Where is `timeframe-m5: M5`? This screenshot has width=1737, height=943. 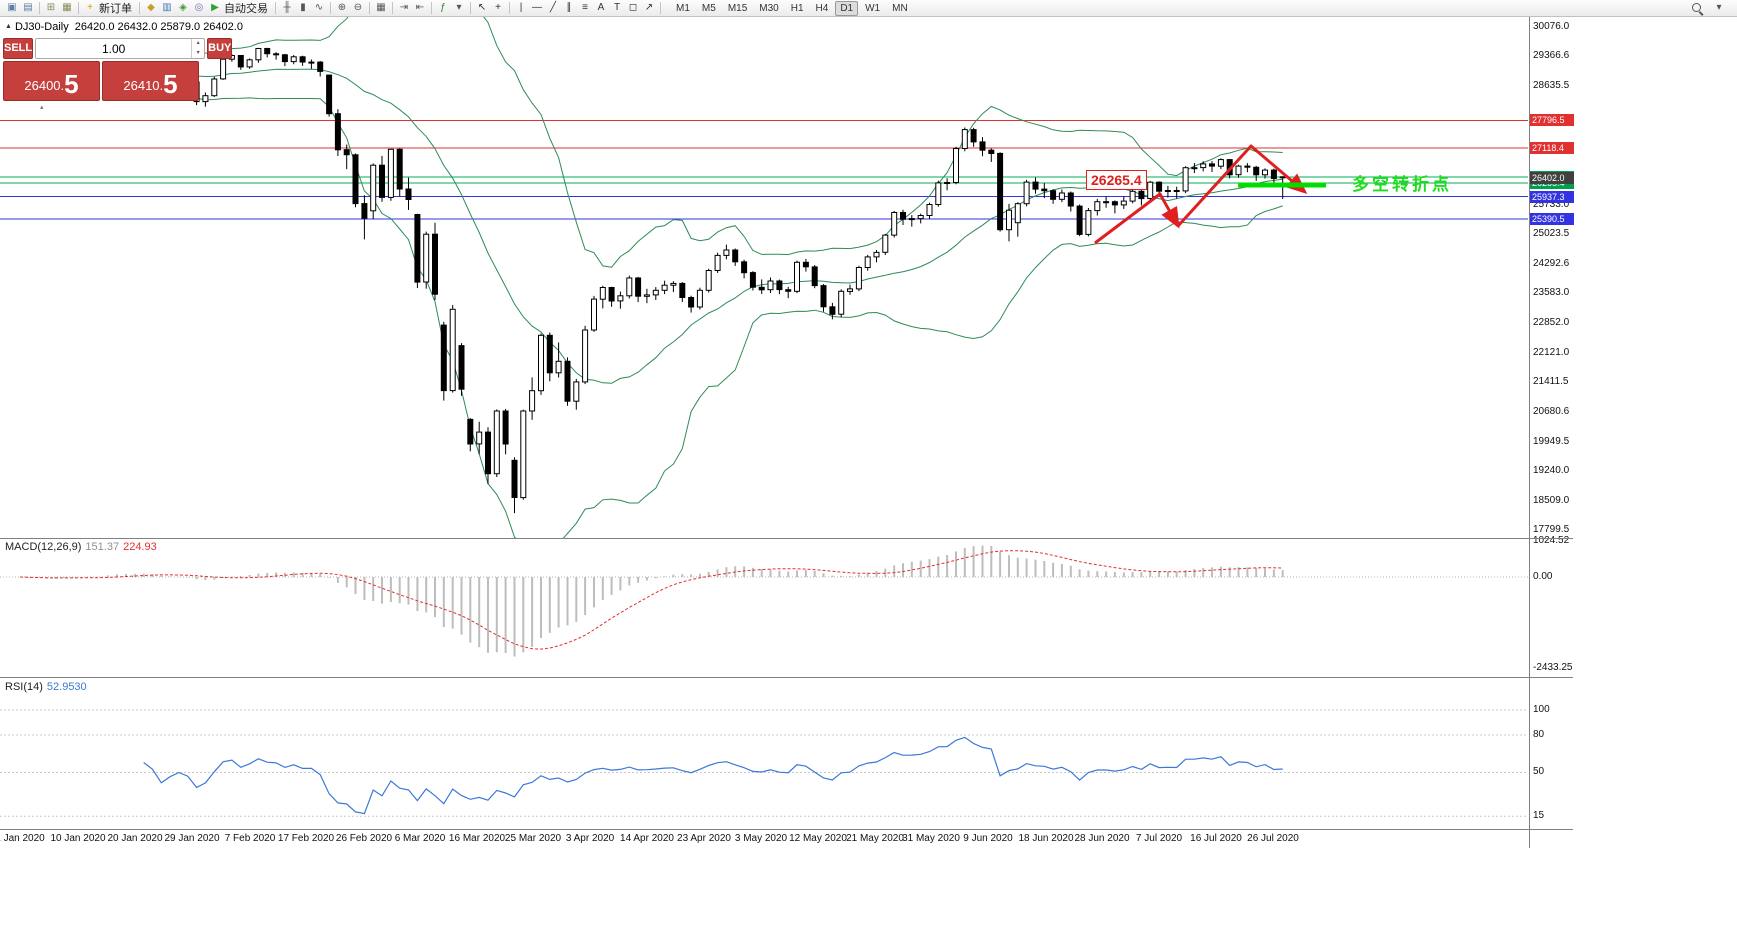 timeframe-m5: M5 is located at coordinates (708, 8).